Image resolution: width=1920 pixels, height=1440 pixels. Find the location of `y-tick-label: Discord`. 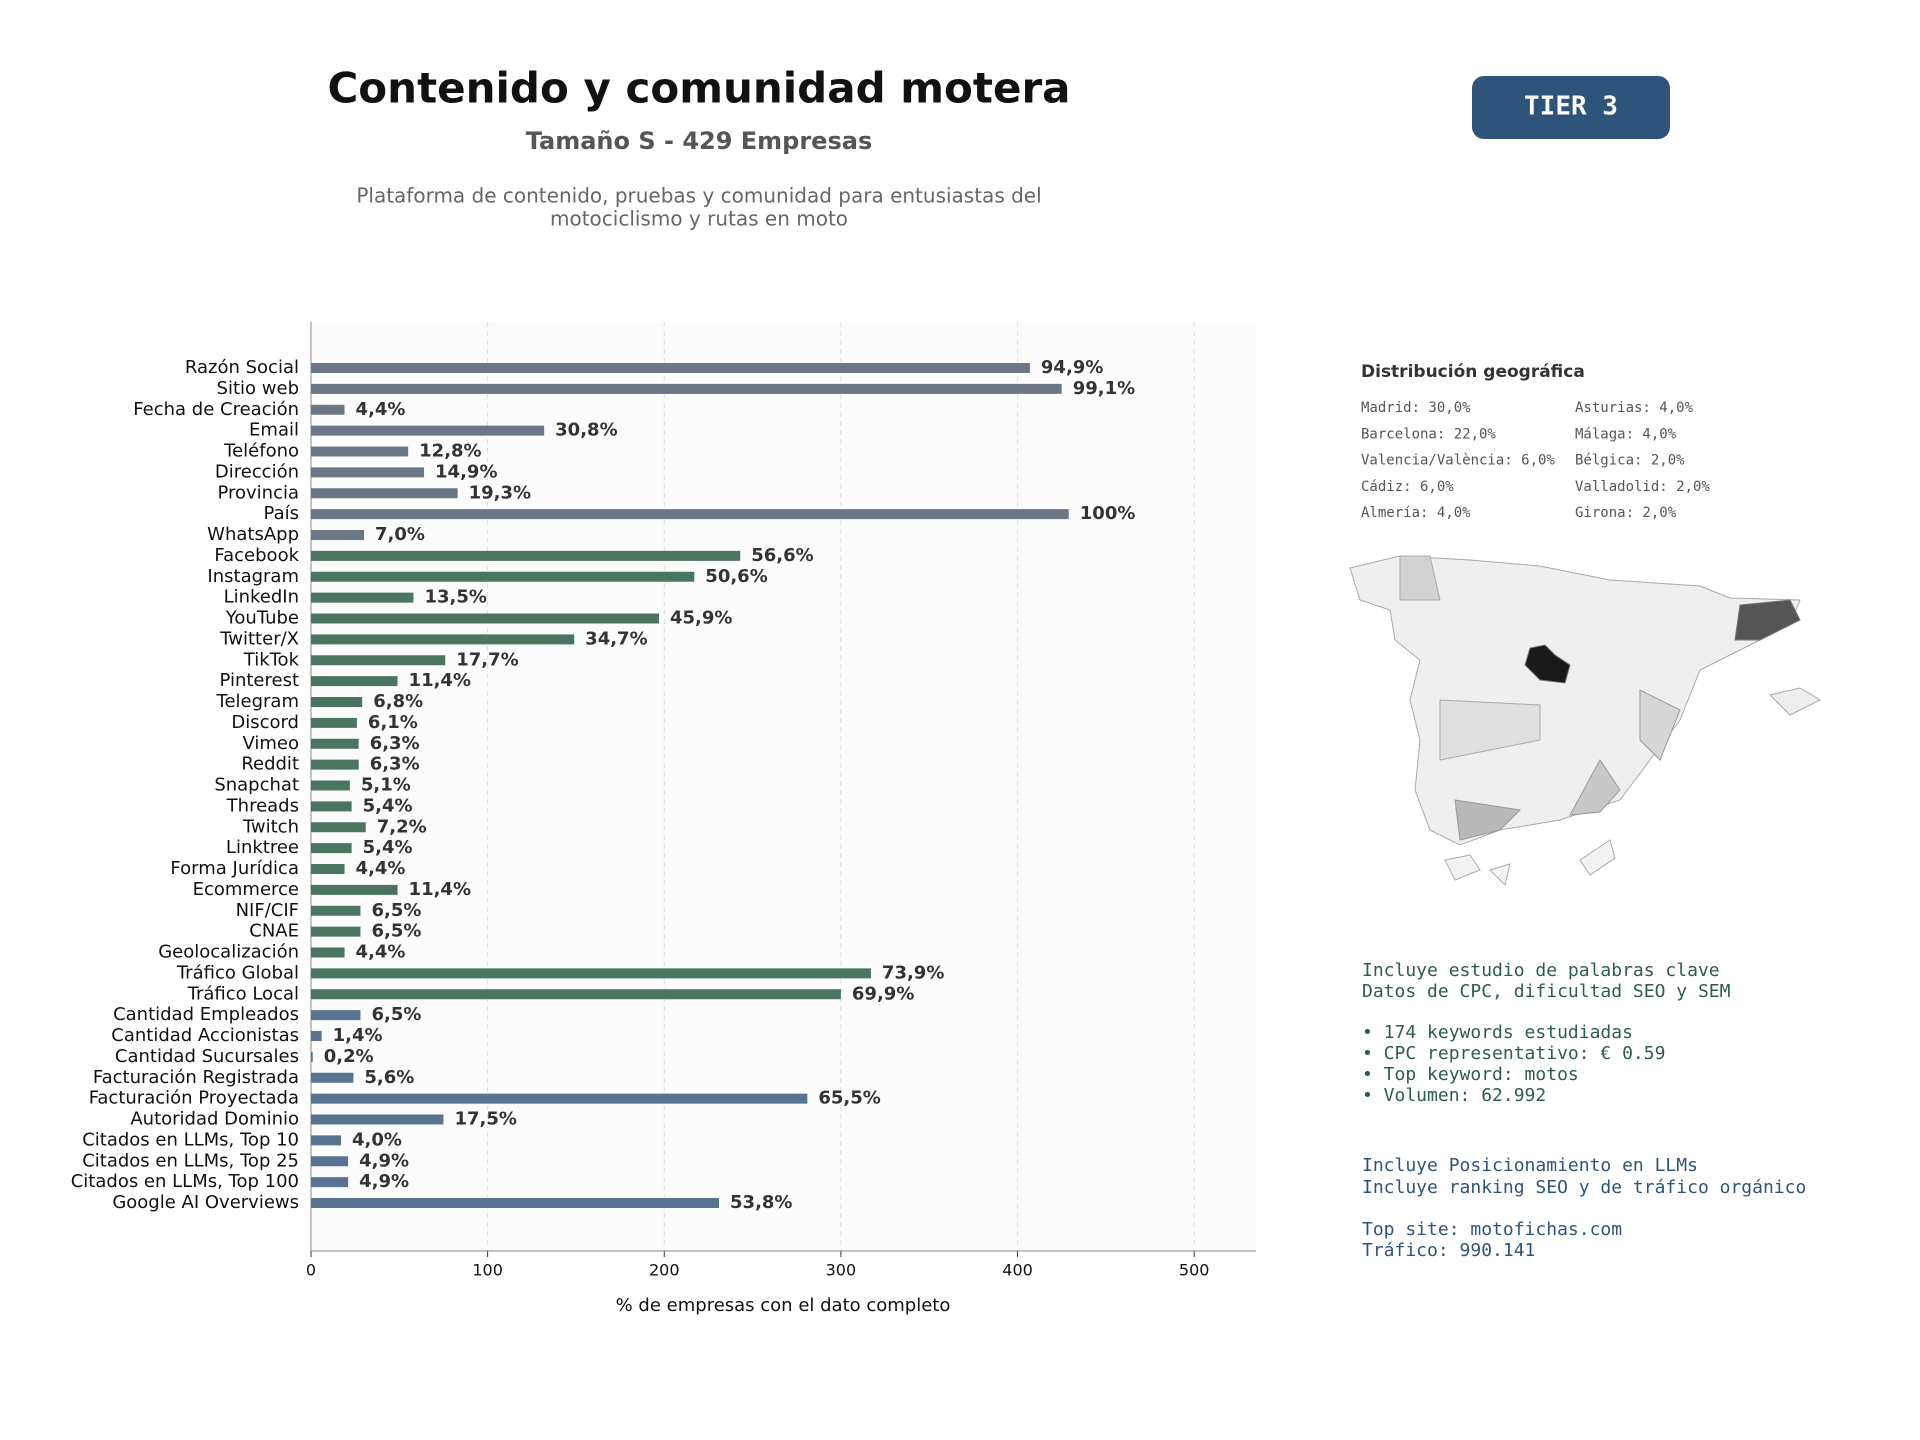

y-tick-label: Discord is located at coordinates (265, 722).